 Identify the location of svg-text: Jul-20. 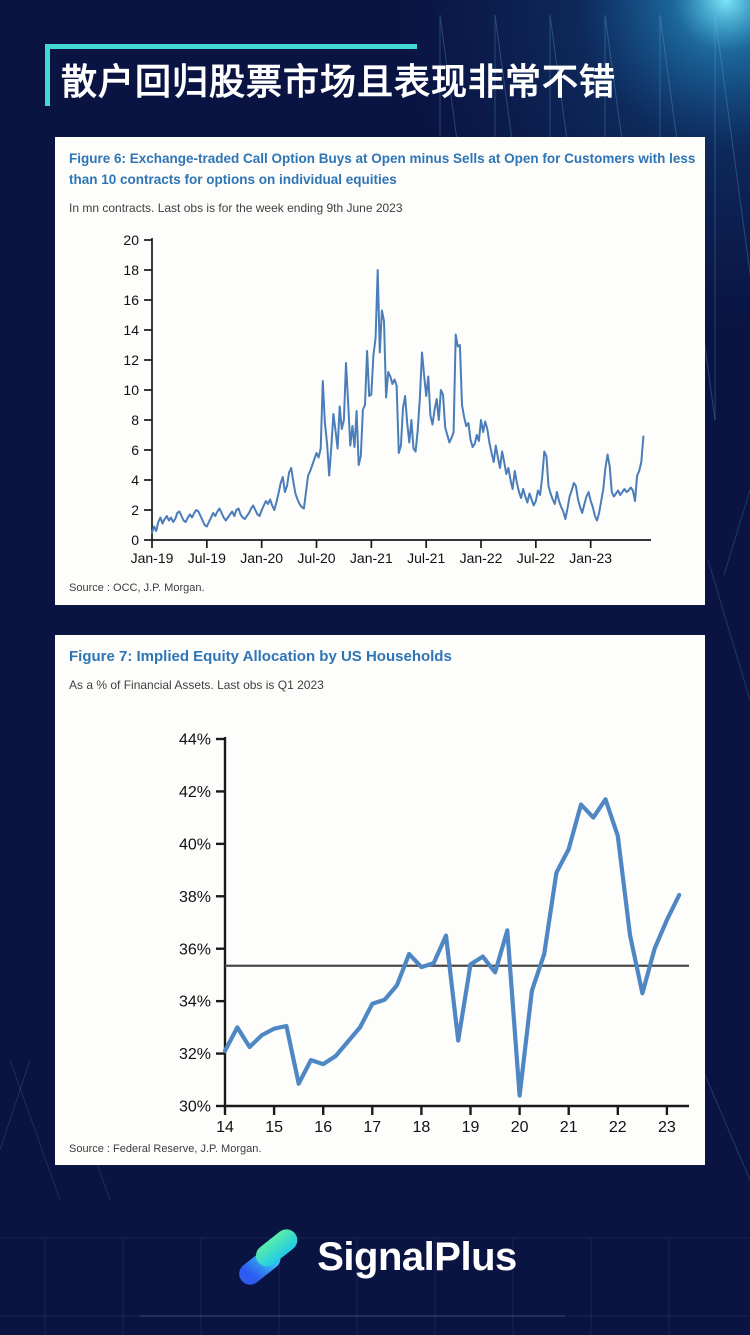
(316, 558).